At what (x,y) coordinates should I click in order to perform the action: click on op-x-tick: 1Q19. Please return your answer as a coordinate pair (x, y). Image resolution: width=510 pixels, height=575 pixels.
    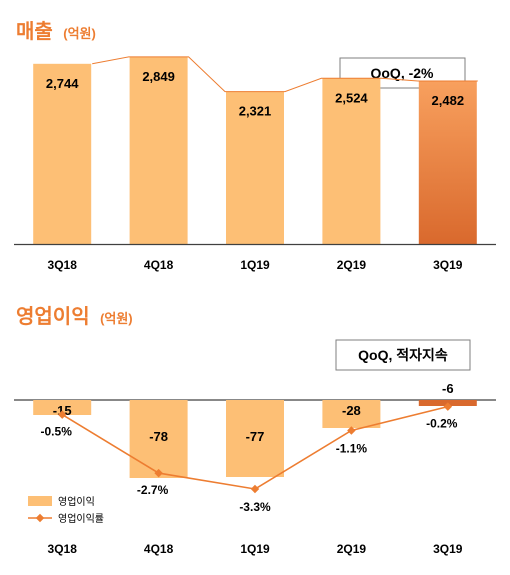
    Looking at the image, I should click on (255, 549).